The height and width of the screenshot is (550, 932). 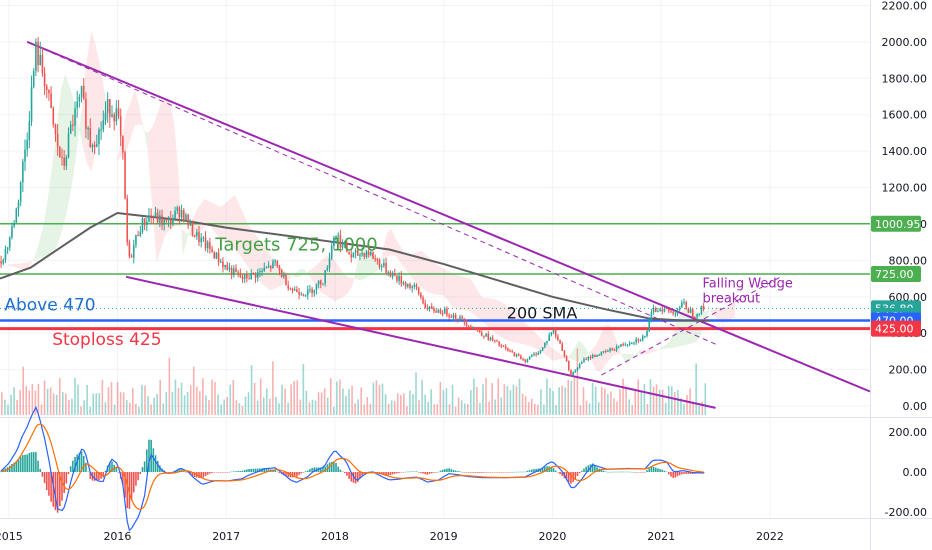 What do you see at coordinates (49, 305) in the screenshot?
I see `annotation-text: Above 470` at bounding box center [49, 305].